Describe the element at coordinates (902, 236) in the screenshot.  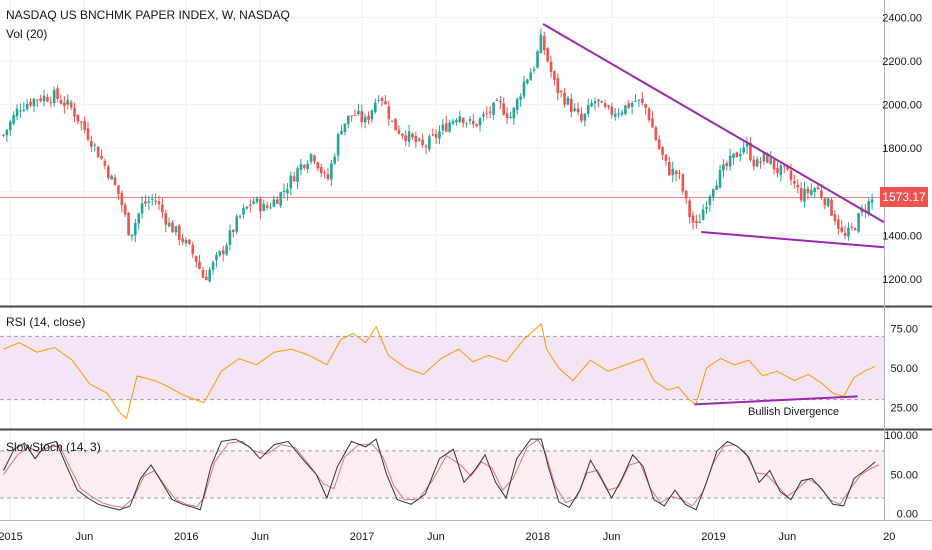
I see `price-y-tick-label: 1400.00` at that location.